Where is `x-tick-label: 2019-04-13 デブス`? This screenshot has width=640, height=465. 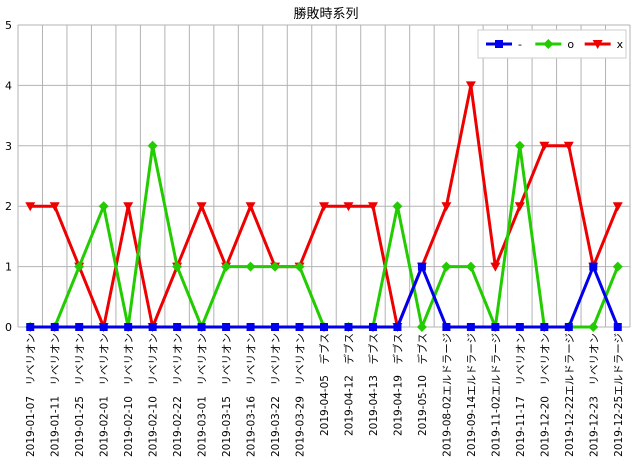
x-tick-label: 2019-04-13 デブス is located at coordinates (373, 384).